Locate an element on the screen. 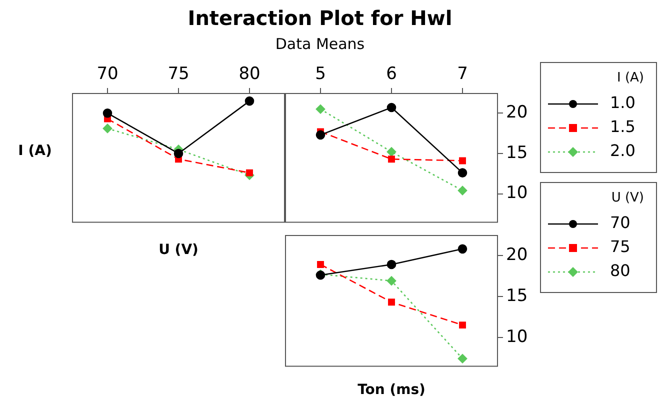 This screenshot has width=662, height=401. legend-label: 1.0 is located at coordinates (623, 102).